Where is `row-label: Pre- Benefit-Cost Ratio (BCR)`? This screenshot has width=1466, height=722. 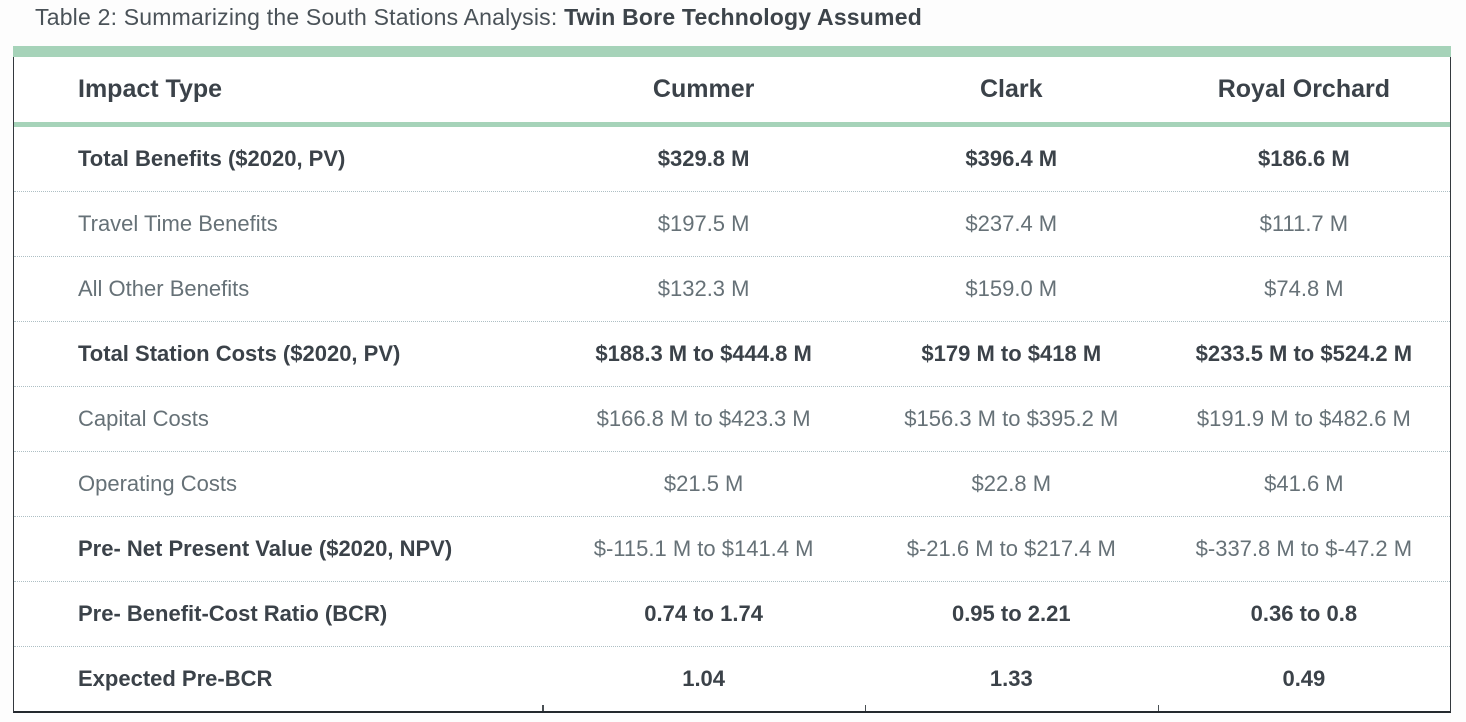
row-label: Pre- Benefit-Cost Ratio (BCR) is located at coordinates (233, 613).